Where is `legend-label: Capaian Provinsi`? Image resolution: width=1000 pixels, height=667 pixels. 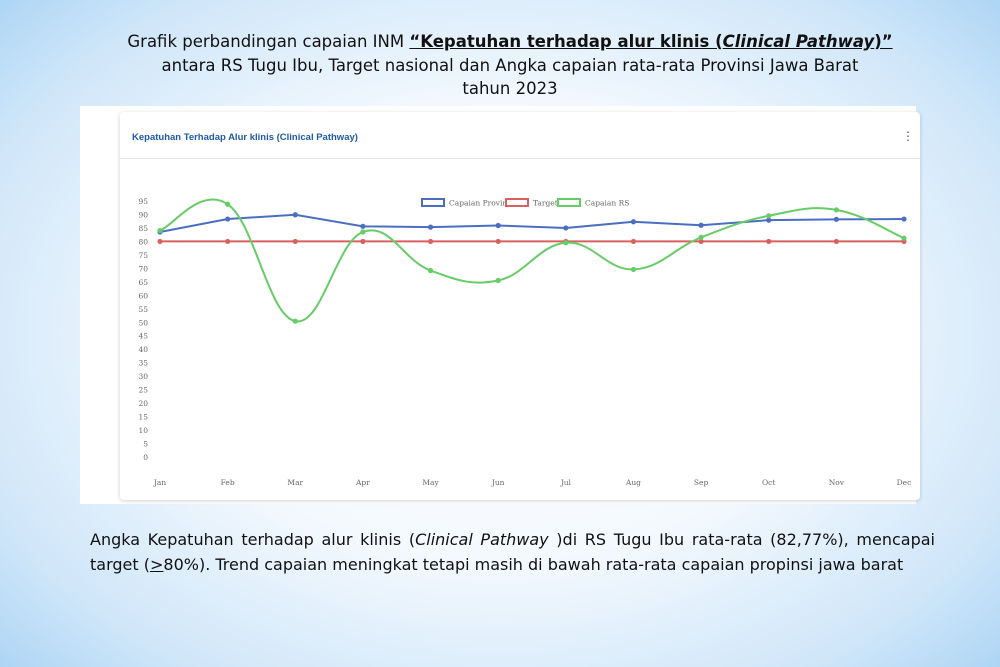 legend-label: Capaian Provinsi is located at coordinates (481, 203).